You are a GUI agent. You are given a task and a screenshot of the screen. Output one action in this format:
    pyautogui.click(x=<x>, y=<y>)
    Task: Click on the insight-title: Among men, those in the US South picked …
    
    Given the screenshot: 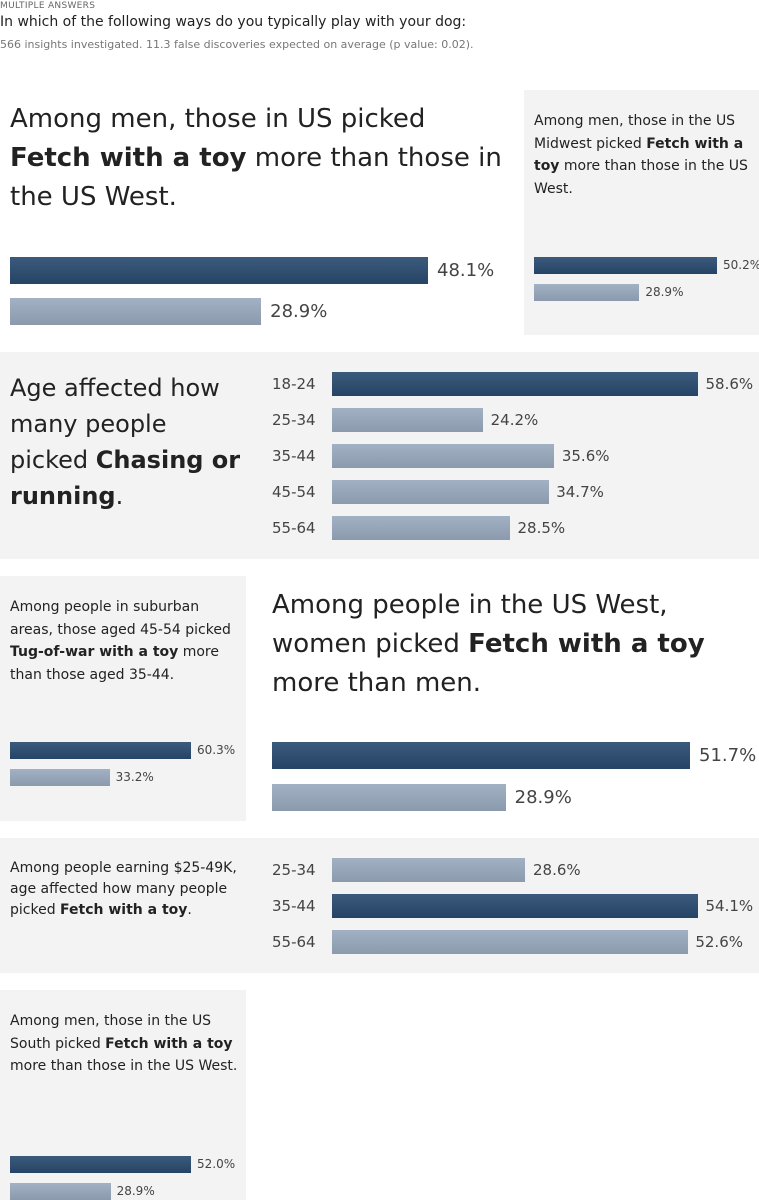 What is the action you would take?
    pyautogui.click(x=125, y=1044)
    